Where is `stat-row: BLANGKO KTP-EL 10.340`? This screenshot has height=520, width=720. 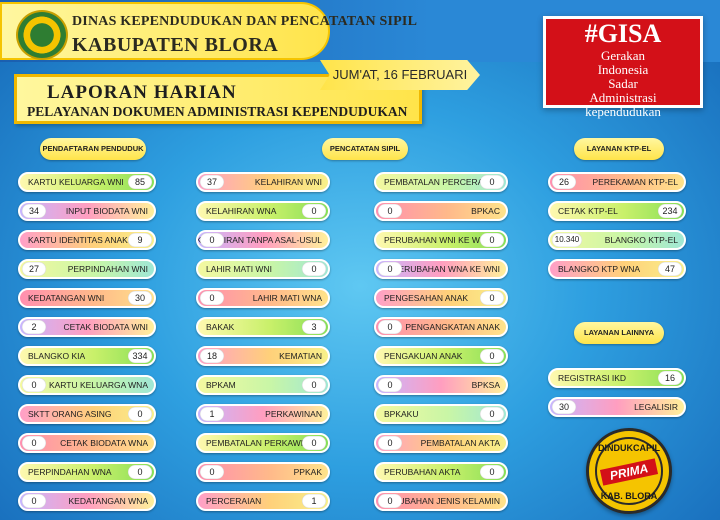 stat-row: BLANGKO KTP-EL 10.340 is located at coordinates (617, 240).